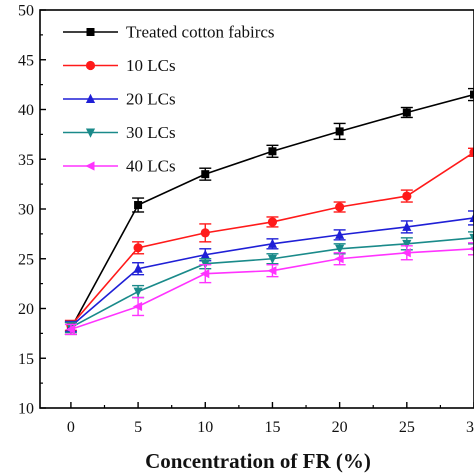  What do you see at coordinates (151, 166) in the screenshot?
I see `legend-label: 40 LCs` at bounding box center [151, 166].